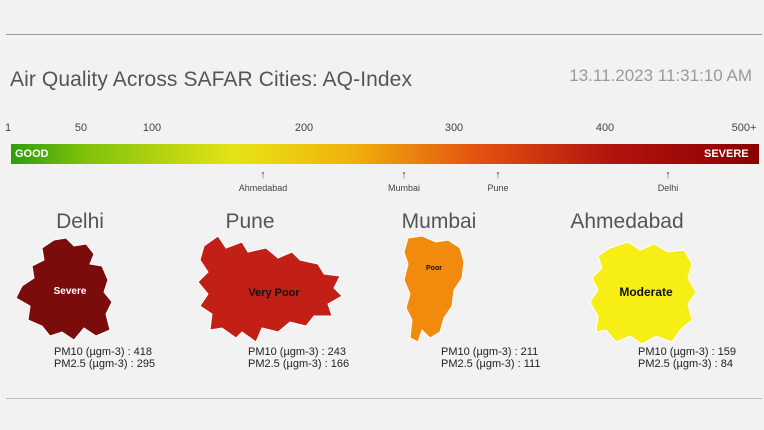 This screenshot has height=430, width=764. Describe the element at coordinates (385, 154) in the screenshot. I see `aqi-color-scale` at that location.